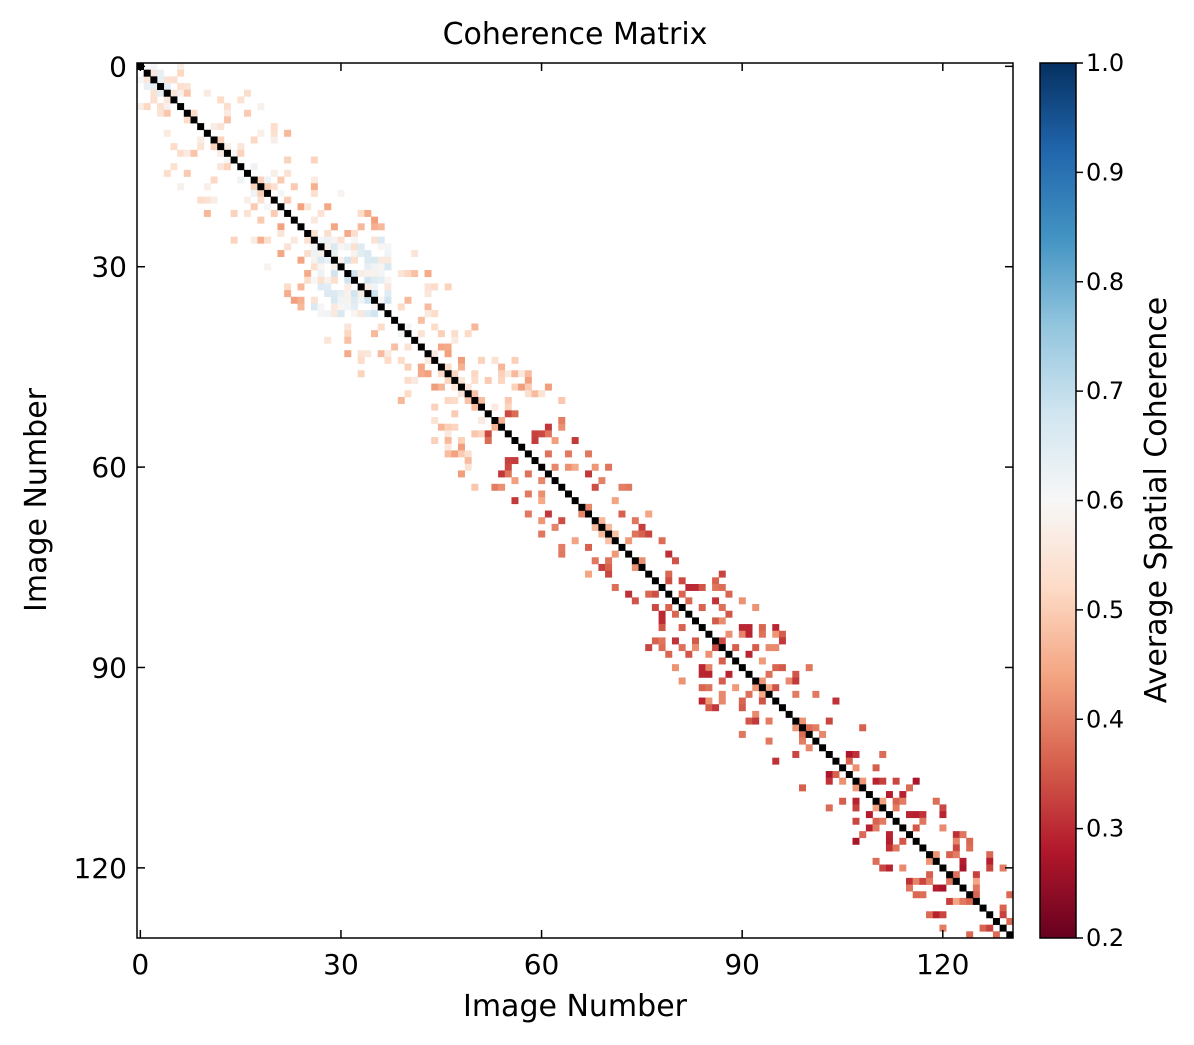 This screenshot has width=1194, height=1045. What do you see at coordinates (118, 66) in the screenshot?
I see `y-tick-label: 0` at bounding box center [118, 66].